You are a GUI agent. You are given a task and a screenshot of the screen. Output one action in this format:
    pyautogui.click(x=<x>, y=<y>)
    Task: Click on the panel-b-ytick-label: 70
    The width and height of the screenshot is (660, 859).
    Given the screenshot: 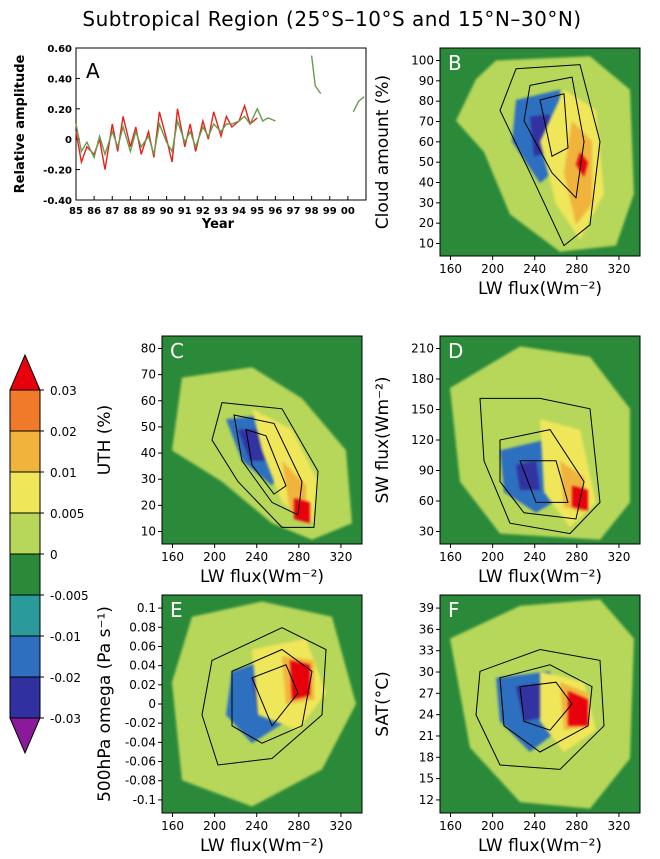 What is the action you would take?
    pyautogui.click(x=426, y=121)
    